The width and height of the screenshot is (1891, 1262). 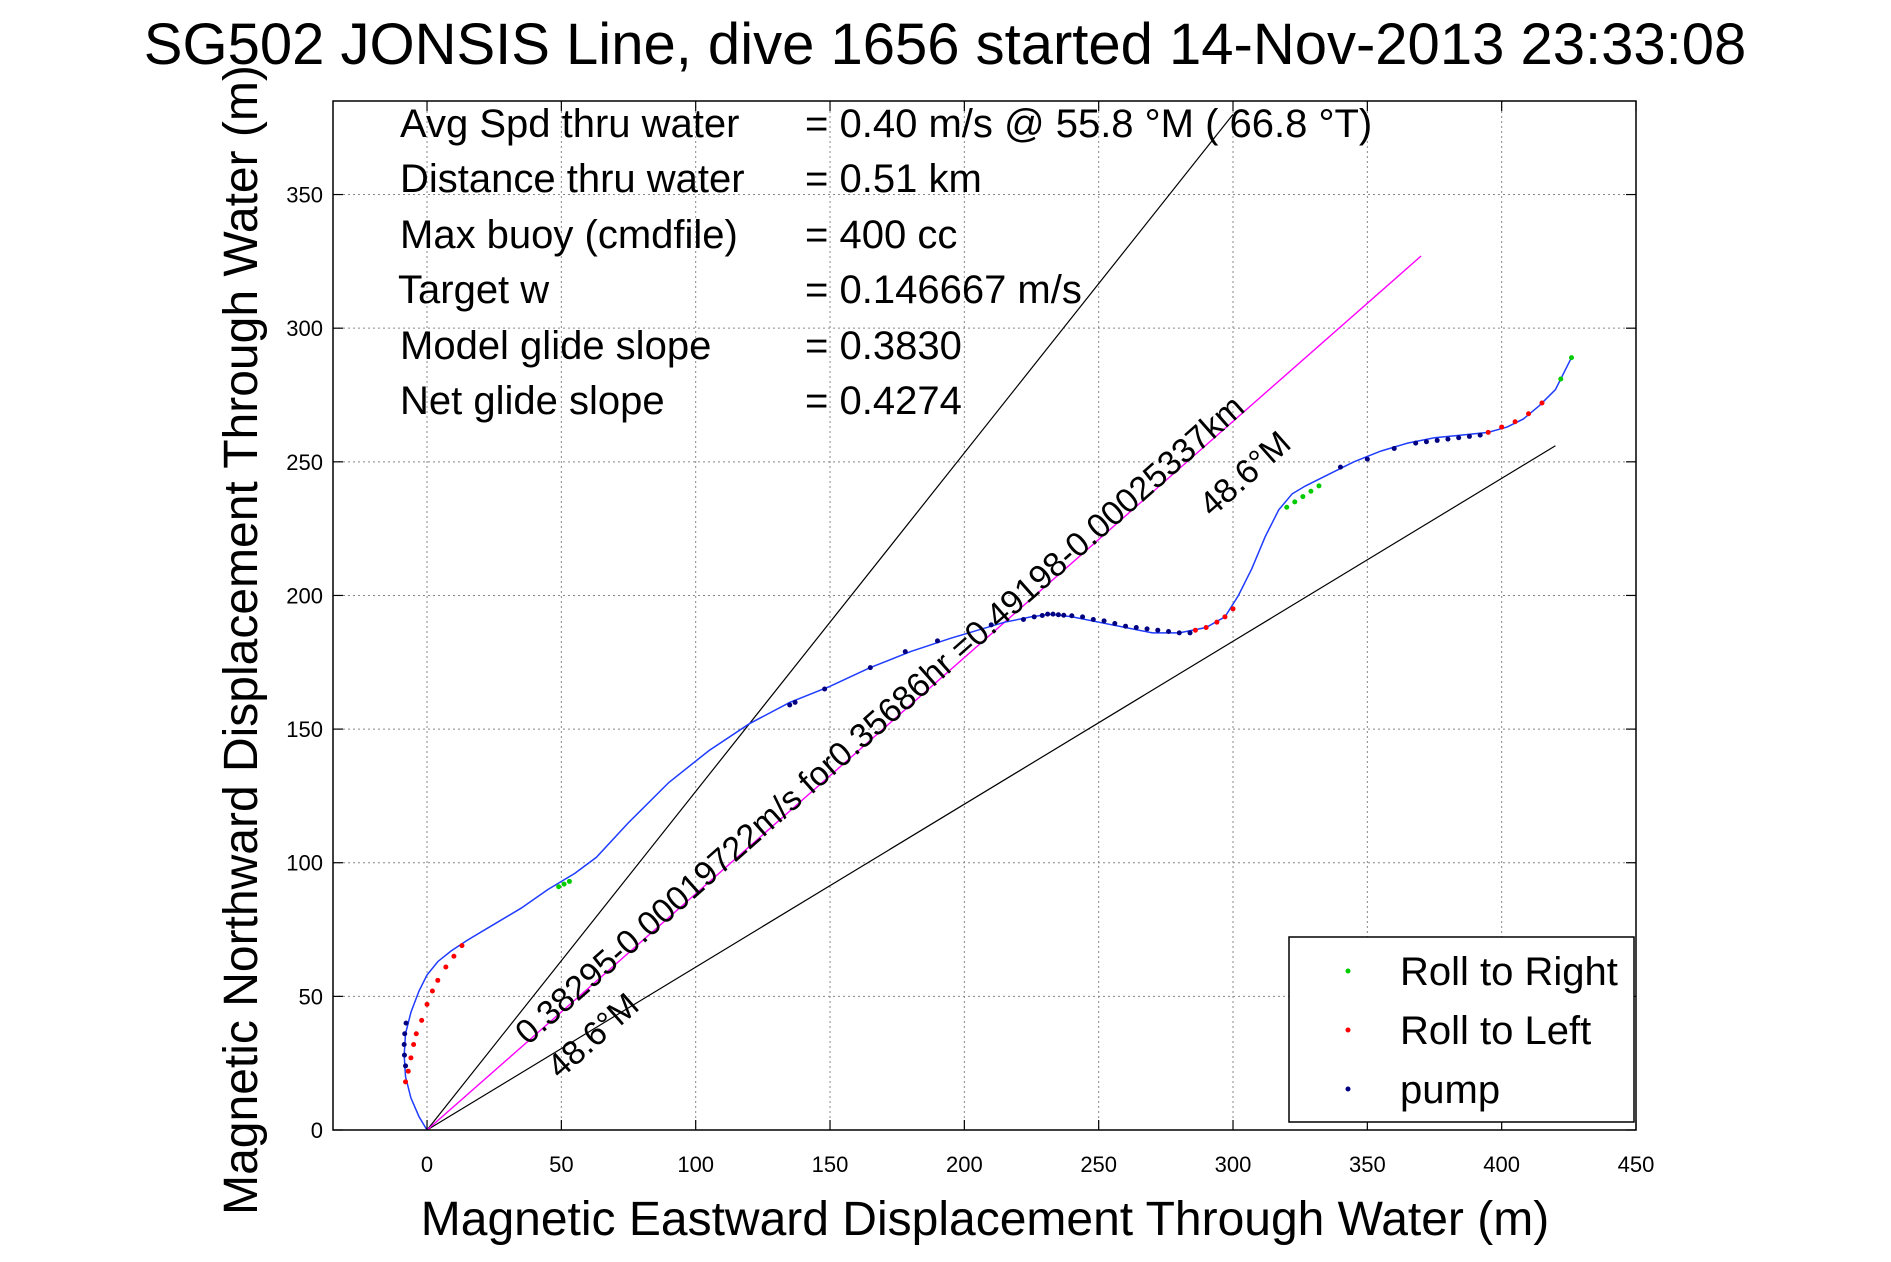 I want to click on x-tick-label: 100, so click(x=695, y=1164).